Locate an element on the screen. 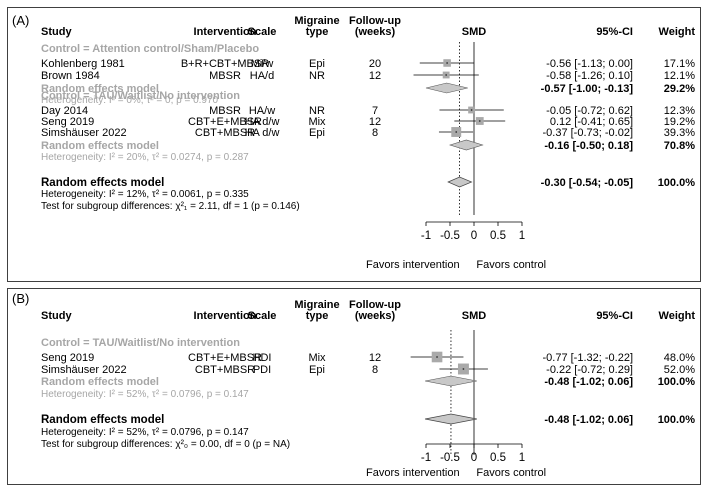 The image size is (709, 493). study-scale: HDI is located at coordinates (262, 358).